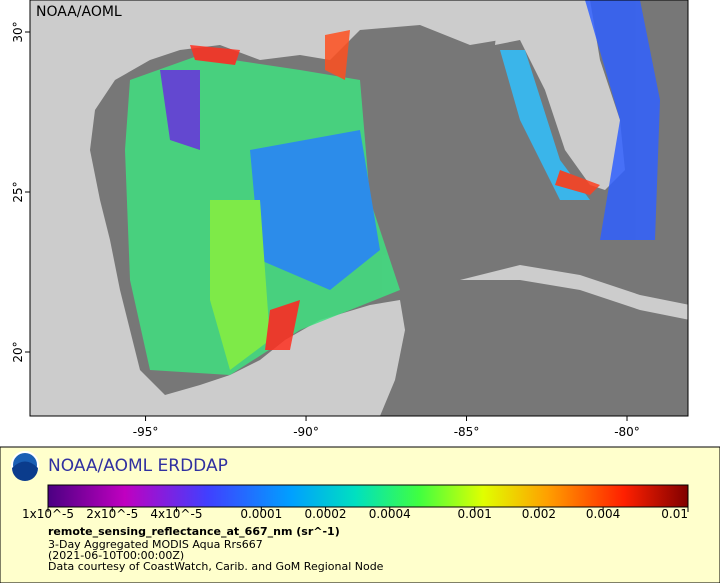 This screenshot has width=720, height=587. I want to click on colorbar-tick-label: 2x10^-5, so click(112, 514).